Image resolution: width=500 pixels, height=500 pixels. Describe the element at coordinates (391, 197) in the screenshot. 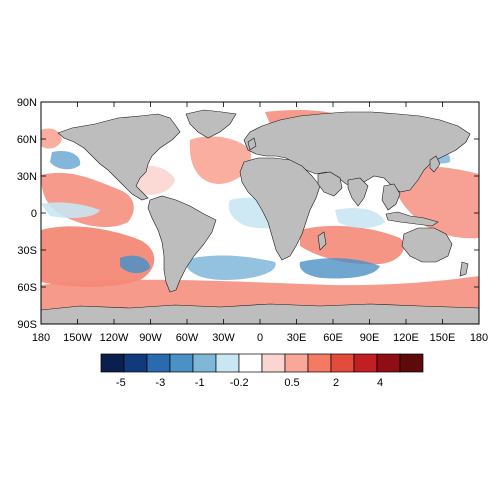

I see `southeast-asia-land` at that location.